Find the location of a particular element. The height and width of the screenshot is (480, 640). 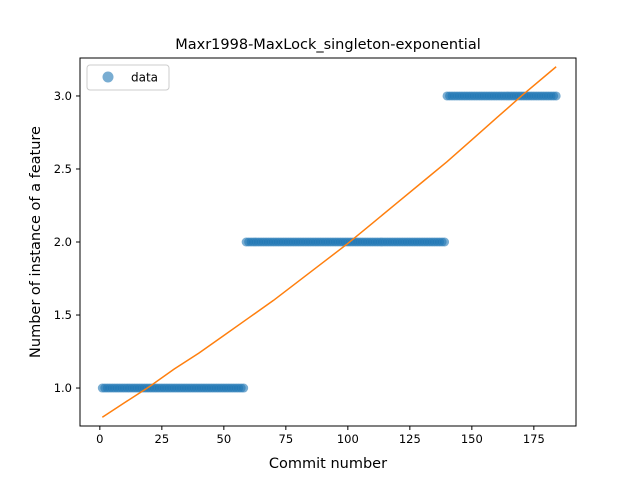

chart-title: Maxr1998-MaxLock_singleton-exponential is located at coordinates (328, 45).